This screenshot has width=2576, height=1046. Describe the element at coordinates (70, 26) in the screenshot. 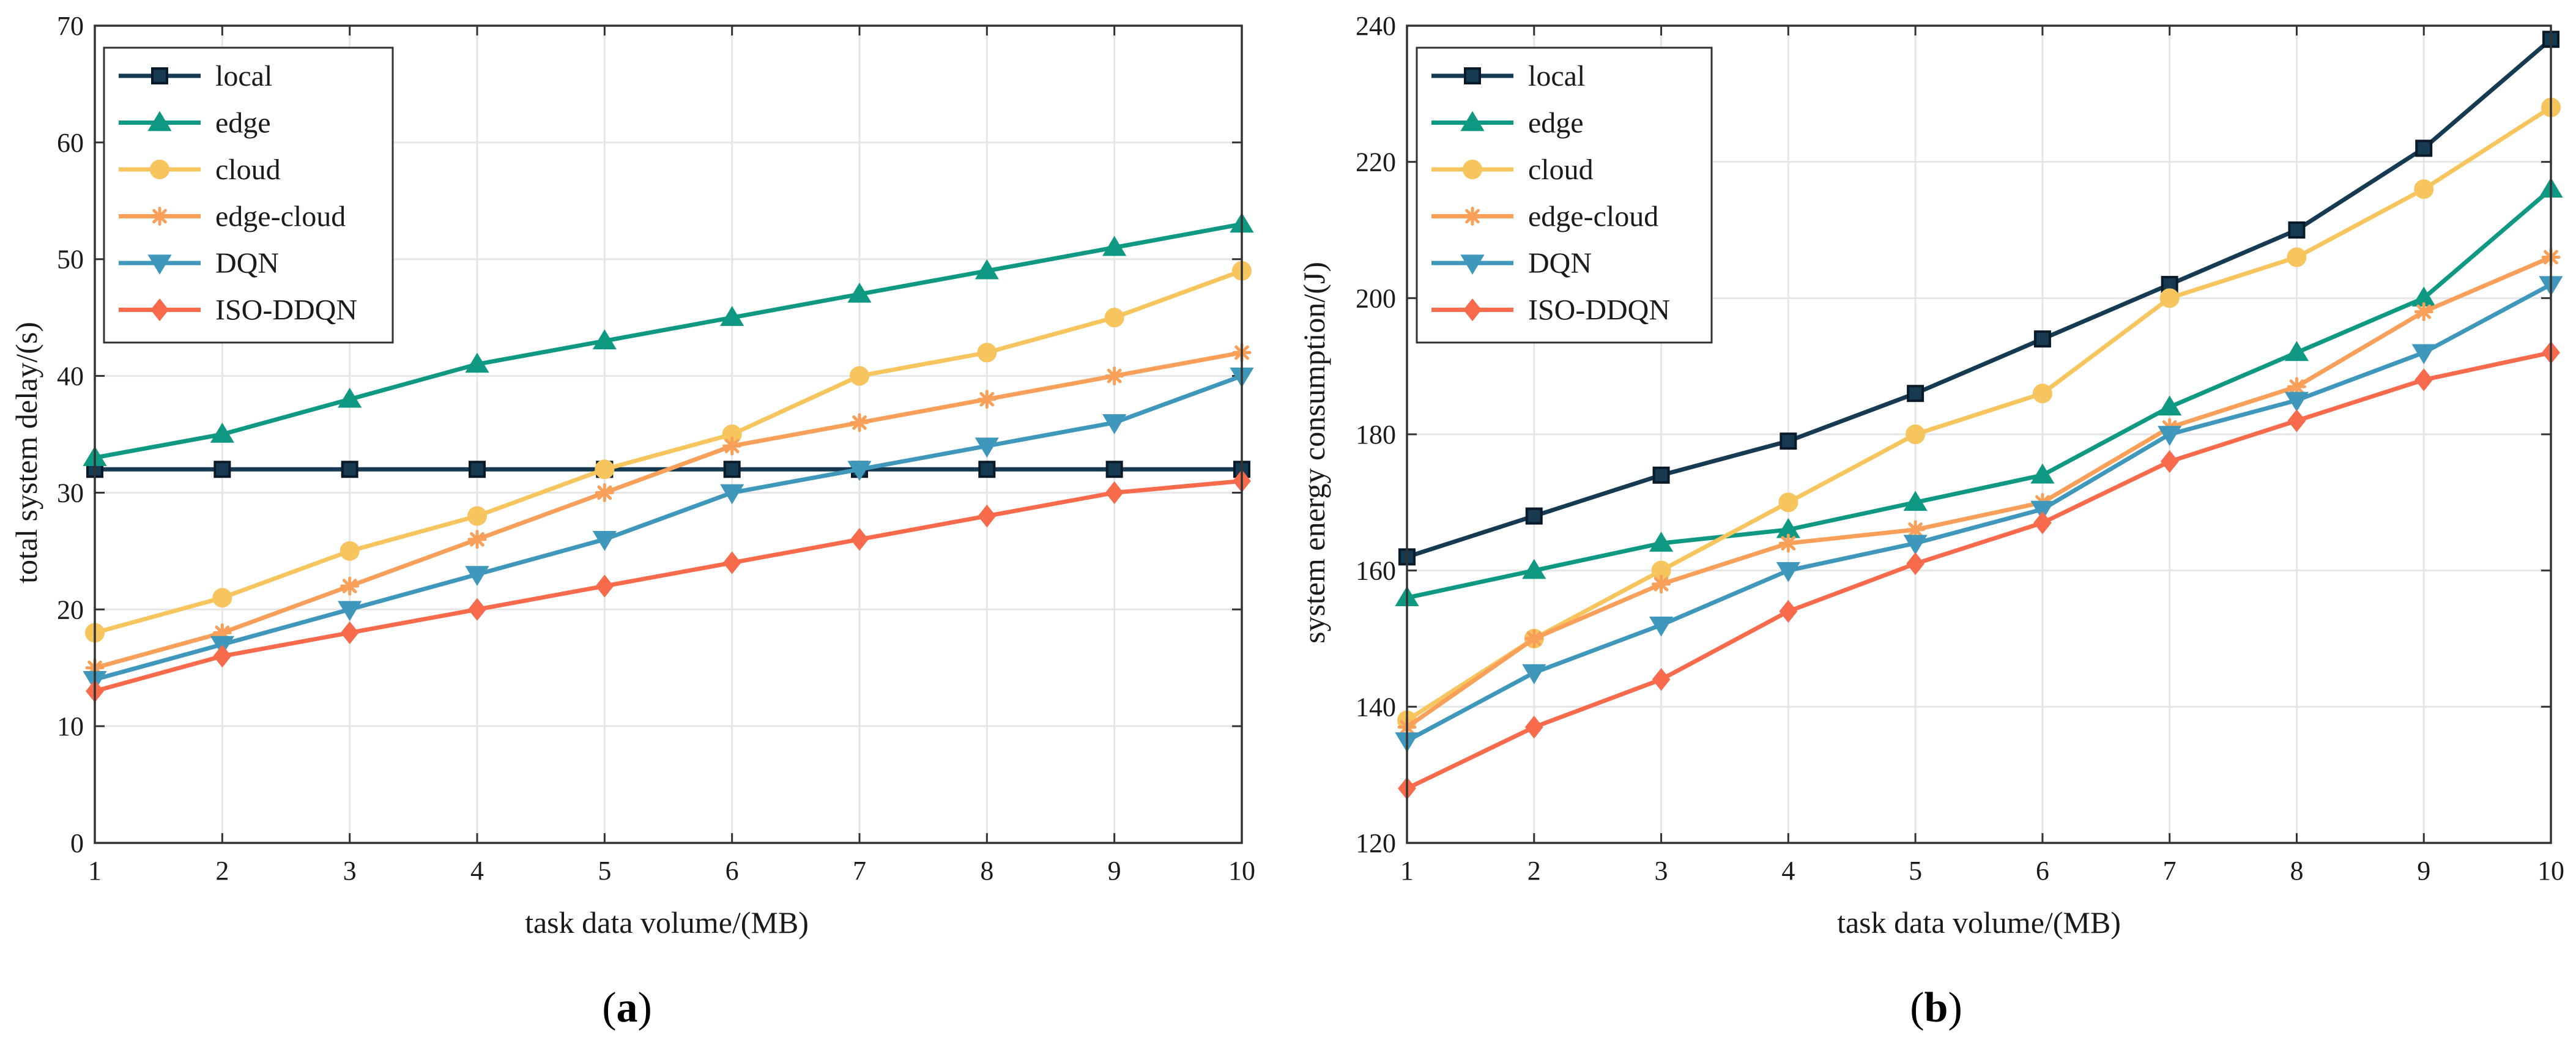

I see `y-tick-label: 70` at that location.